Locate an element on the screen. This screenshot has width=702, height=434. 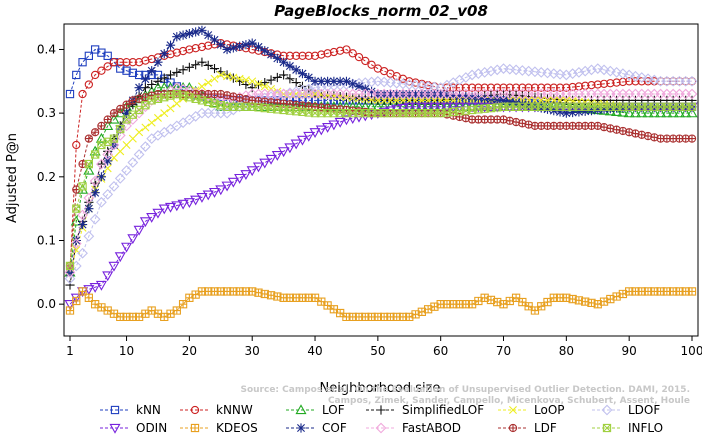
series-kdeos is located at coordinates (381, 304).